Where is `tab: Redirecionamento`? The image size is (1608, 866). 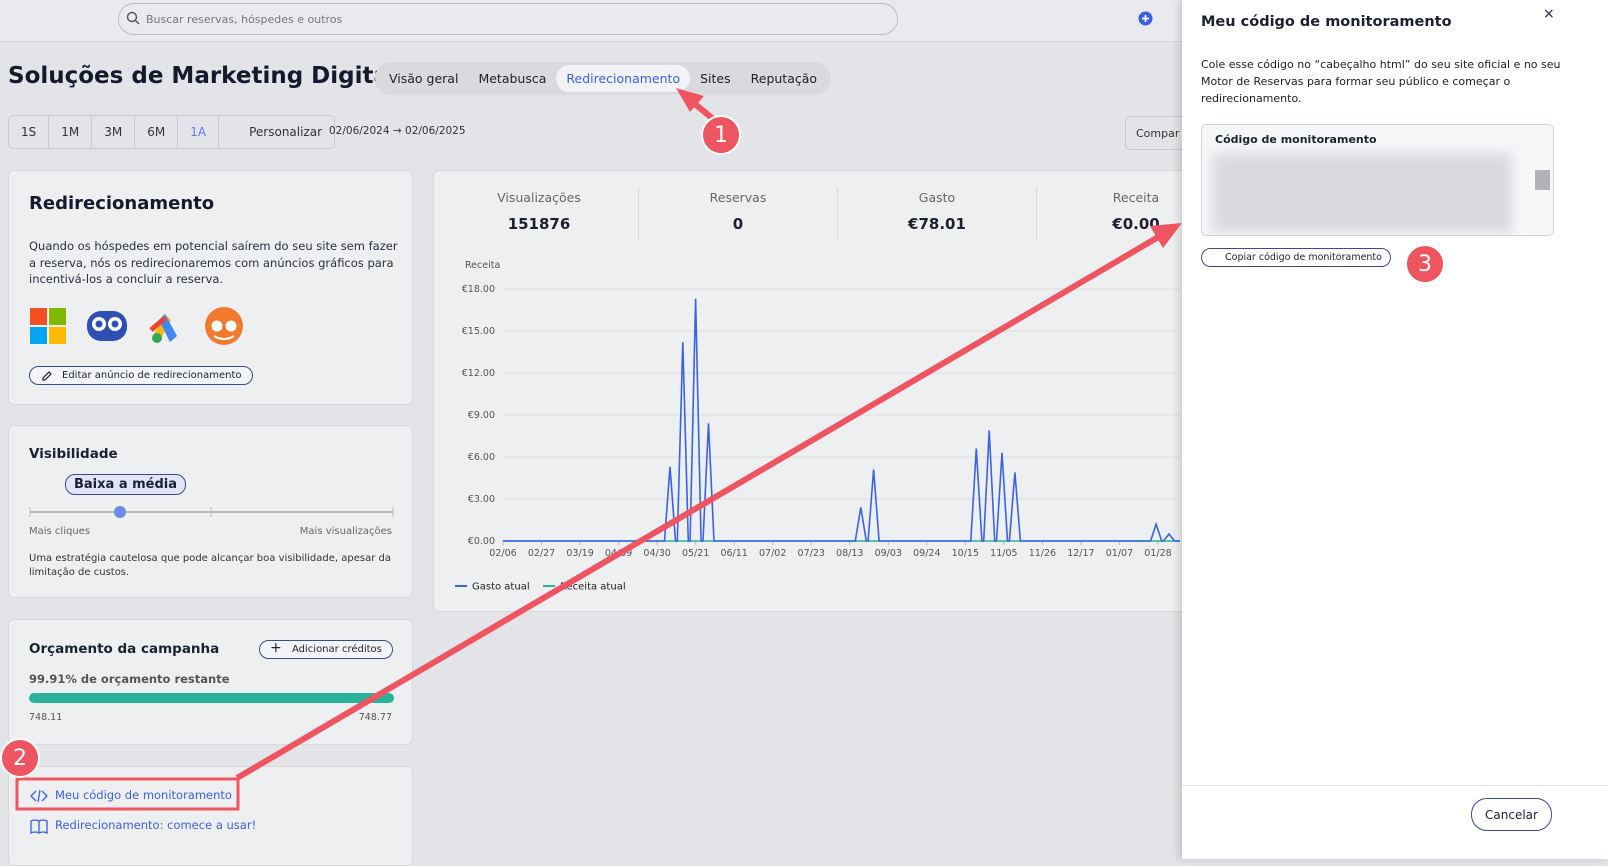
tab: Redirecionamento is located at coordinates (623, 78).